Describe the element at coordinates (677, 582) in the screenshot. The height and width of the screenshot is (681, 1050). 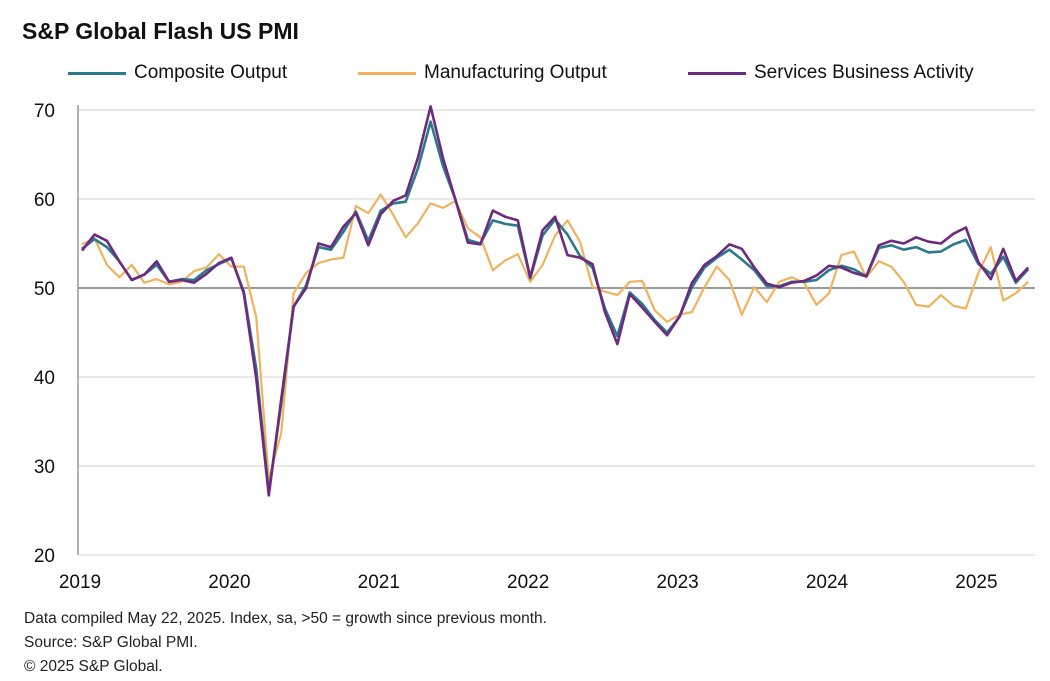
I see `x-tick-label: 2023` at that location.